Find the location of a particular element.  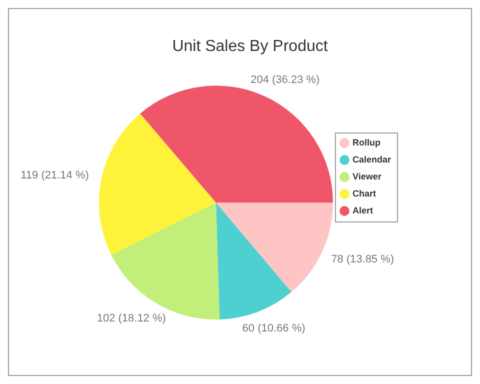

data-label: 78 (13.85 %) is located at coordinates (362, 260).